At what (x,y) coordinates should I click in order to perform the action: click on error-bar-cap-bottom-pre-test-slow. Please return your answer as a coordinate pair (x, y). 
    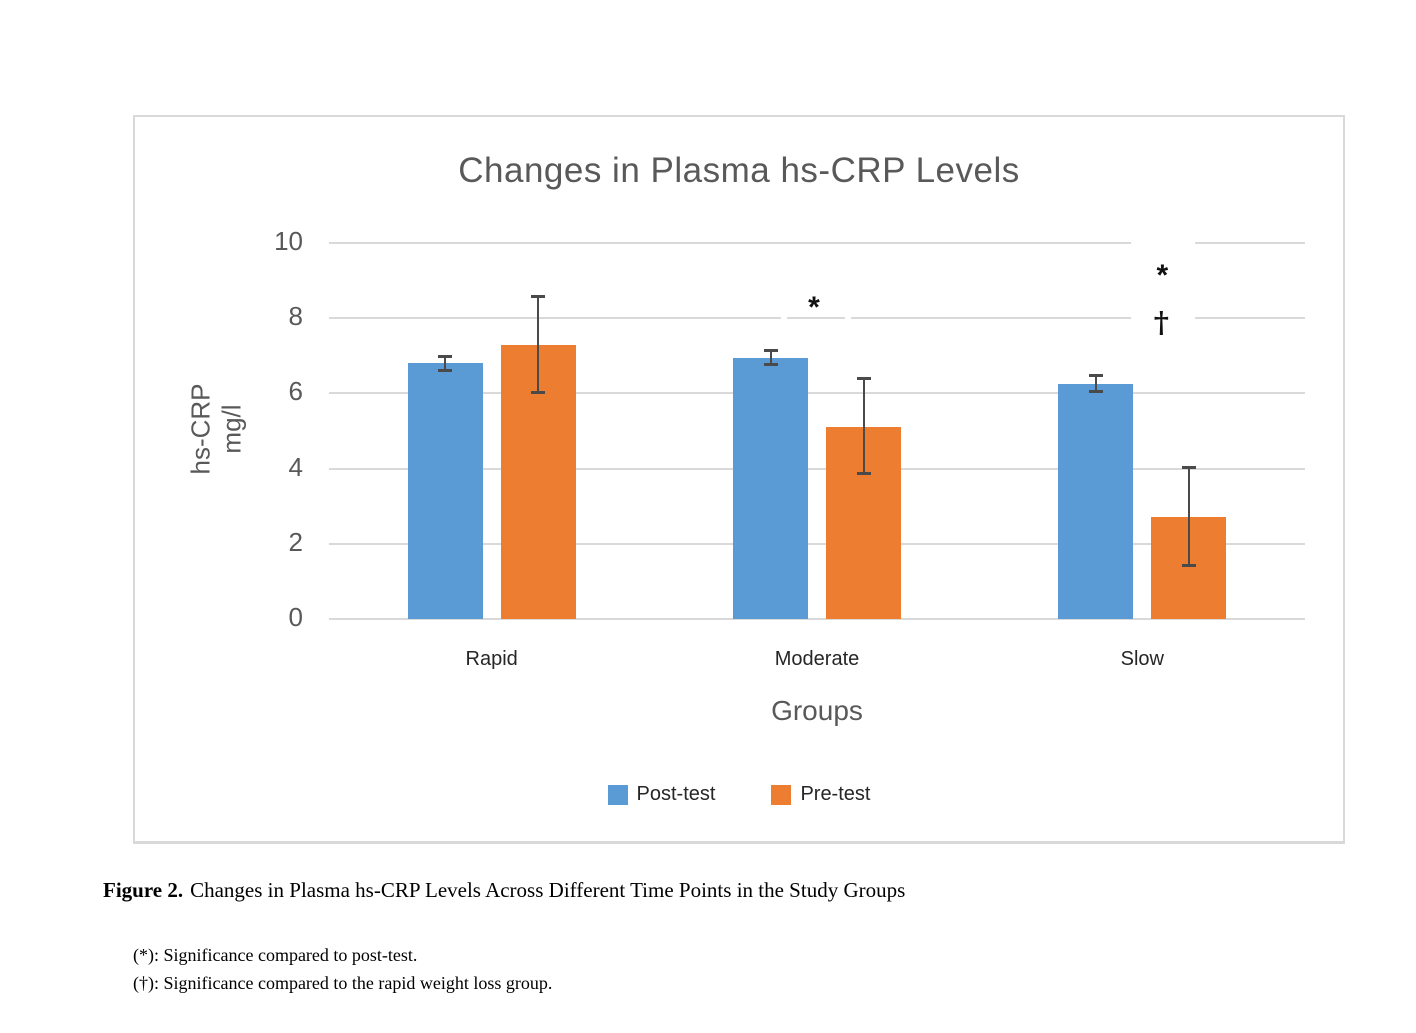
    Looking at the image, I should click on (1188, 566).